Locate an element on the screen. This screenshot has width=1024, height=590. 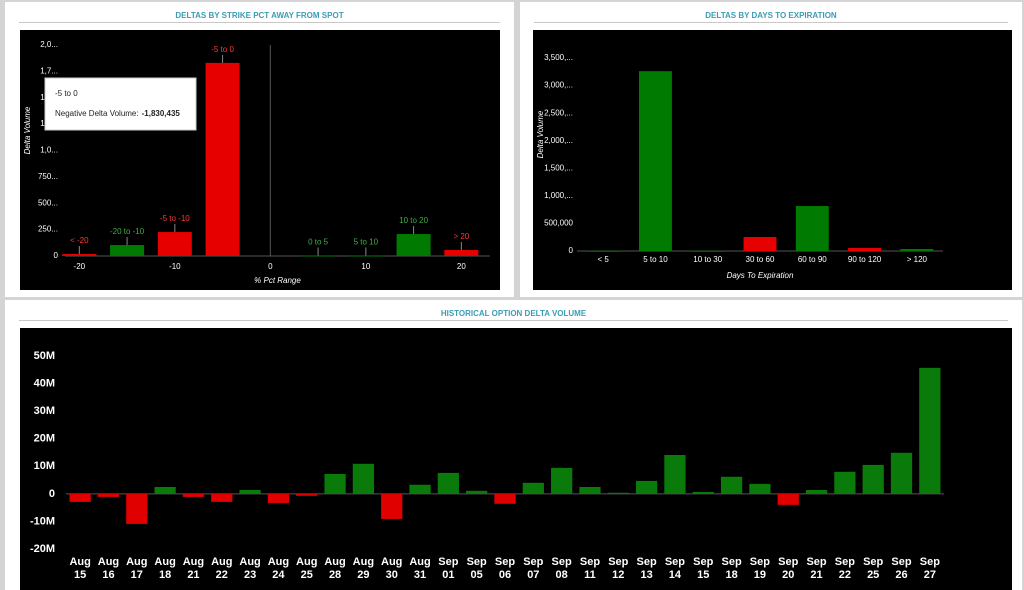
x-tick-label: -10 is located at coordinates (175, 266).